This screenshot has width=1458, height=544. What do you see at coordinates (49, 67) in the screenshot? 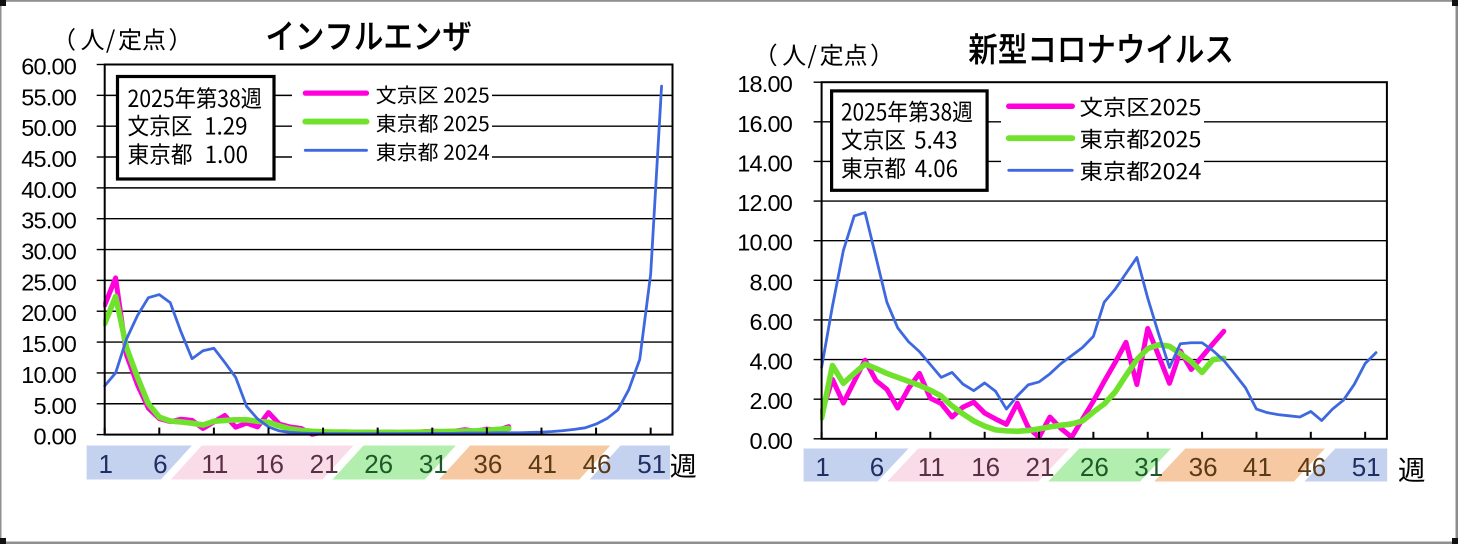
I see `svg-text: 60.00` at bounding box center [49, 67].